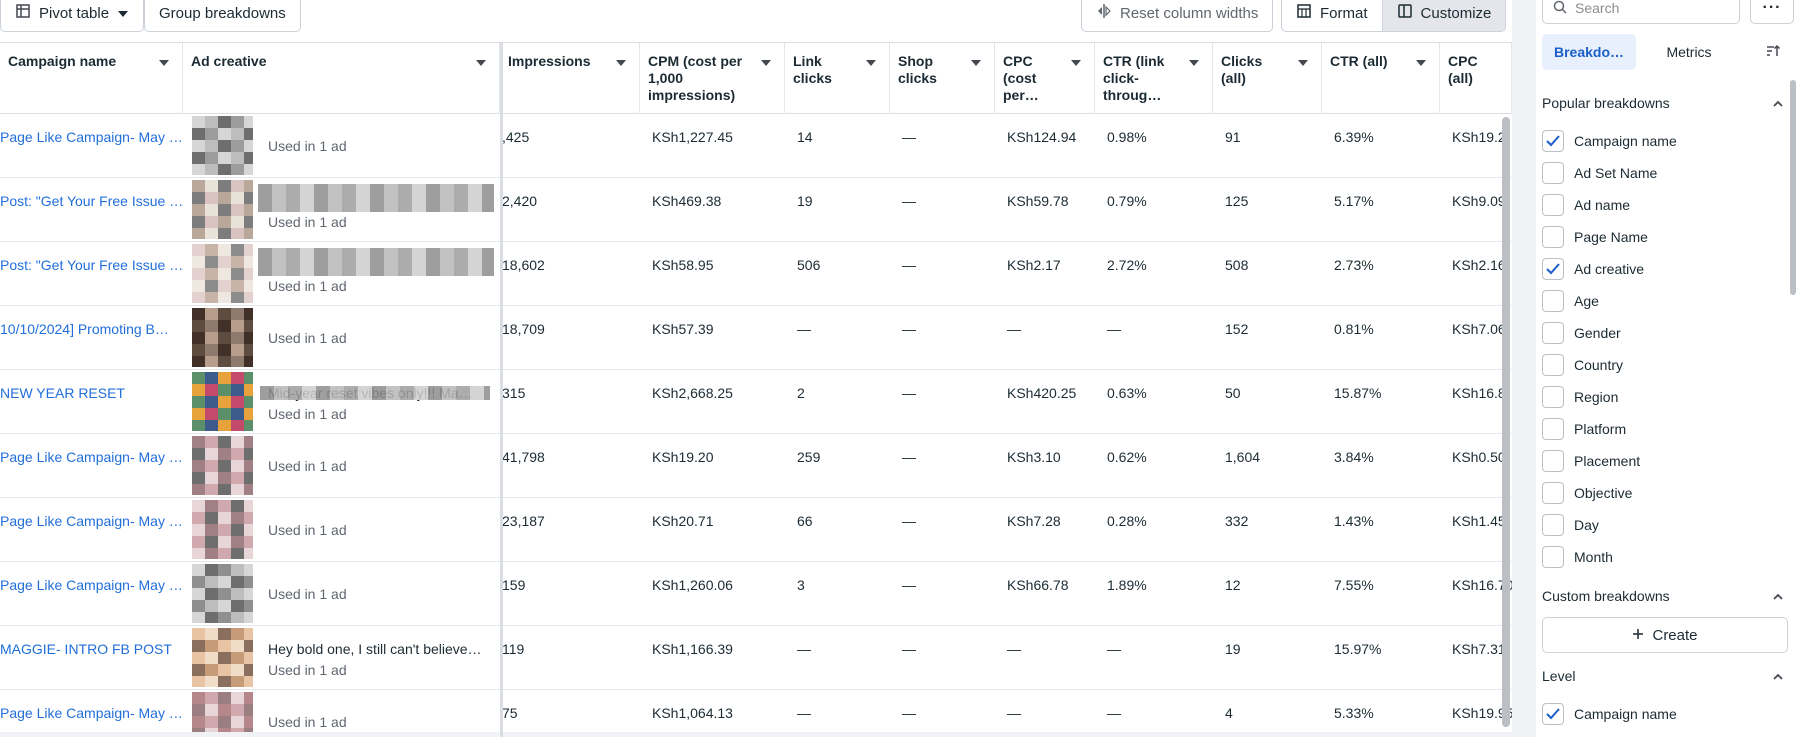 This screenshot has height=737, width=1800. What do you see at coordinates (1609, 714) in the screenshot?
I see `level-option: Campaign name` at bounding box center [1609, 714].